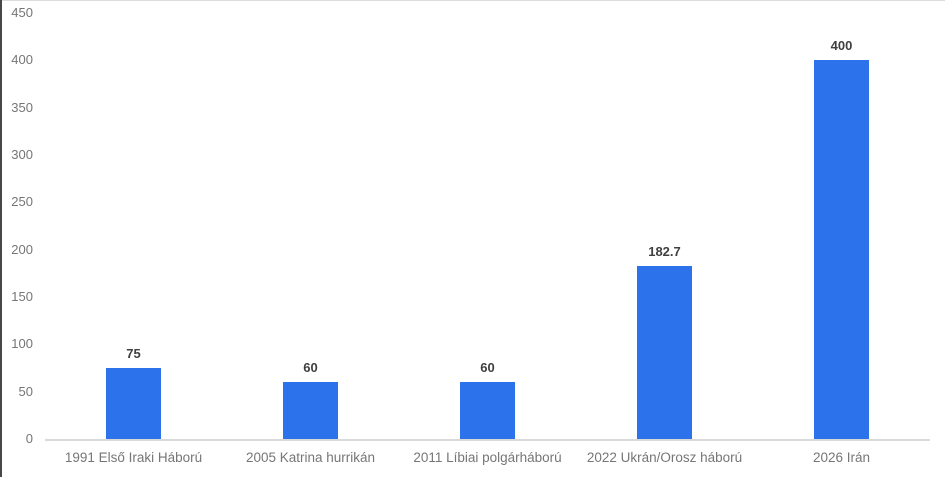 Image resolution: width=945 pixels, height=477 pixels. I want to click on data-label-1: 75, so click(133, 353).